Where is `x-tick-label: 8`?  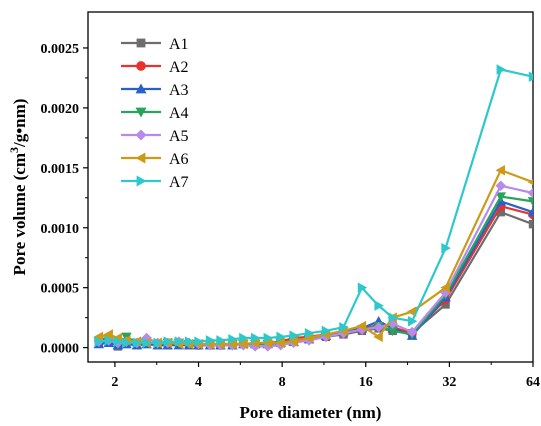 x-tick-label: 8 is located at coordinates (282, 382).